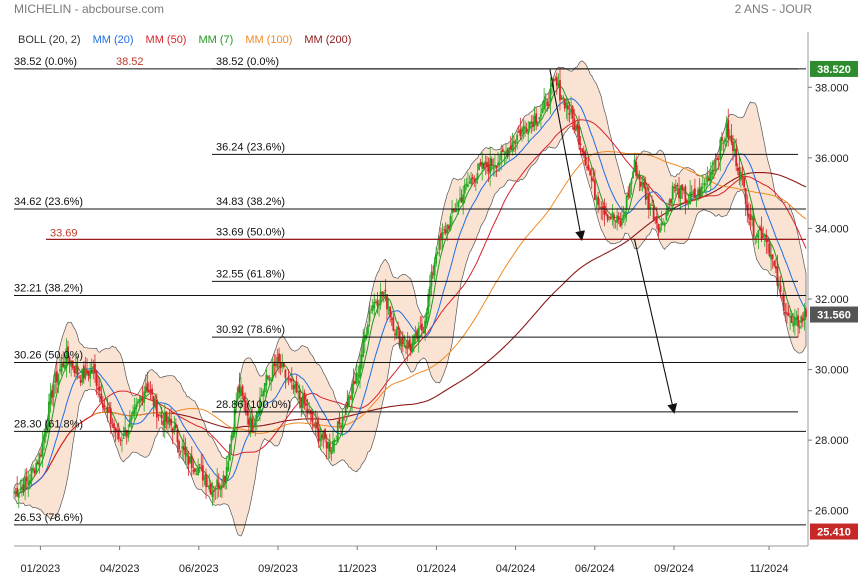  Describe the element at coordinates (834, 531) in the screenshot. I see `low-price-label-bg` at that location.